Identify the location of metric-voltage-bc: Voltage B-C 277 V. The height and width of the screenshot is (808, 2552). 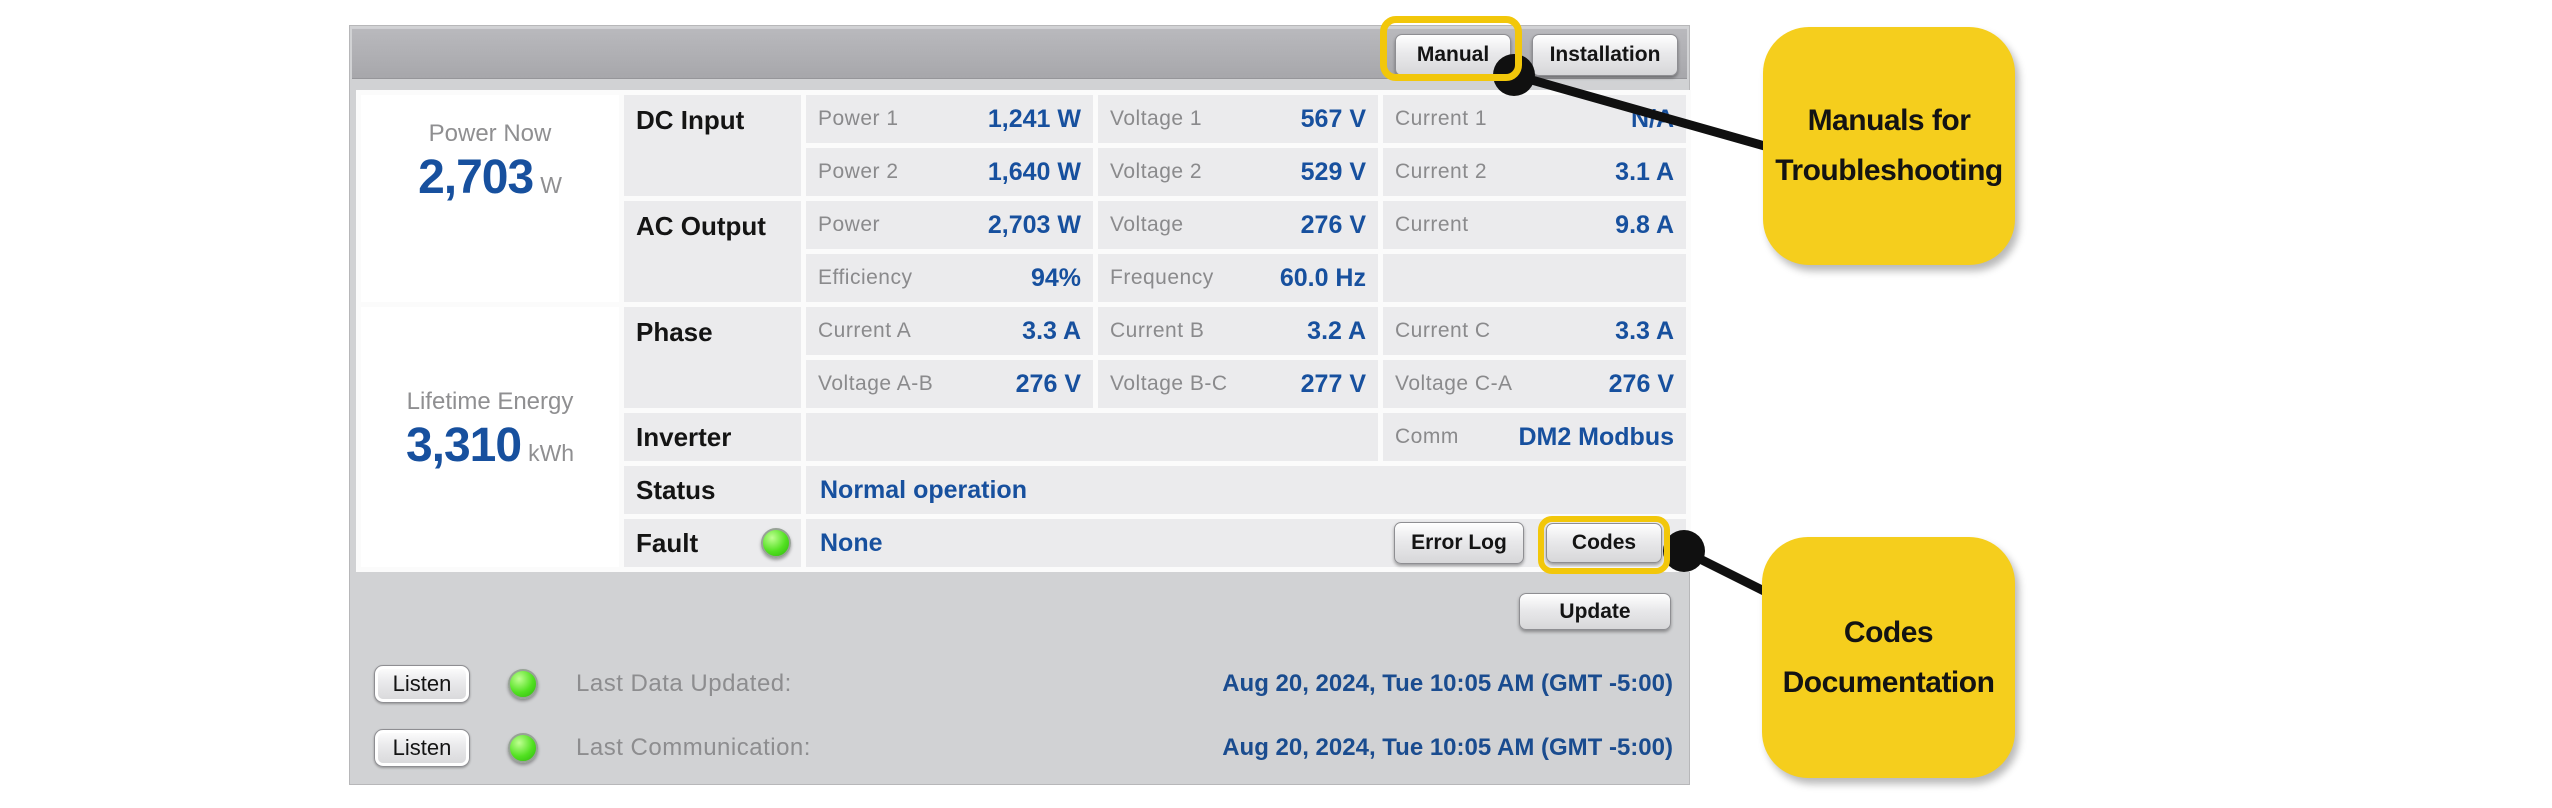
(1238, 384).